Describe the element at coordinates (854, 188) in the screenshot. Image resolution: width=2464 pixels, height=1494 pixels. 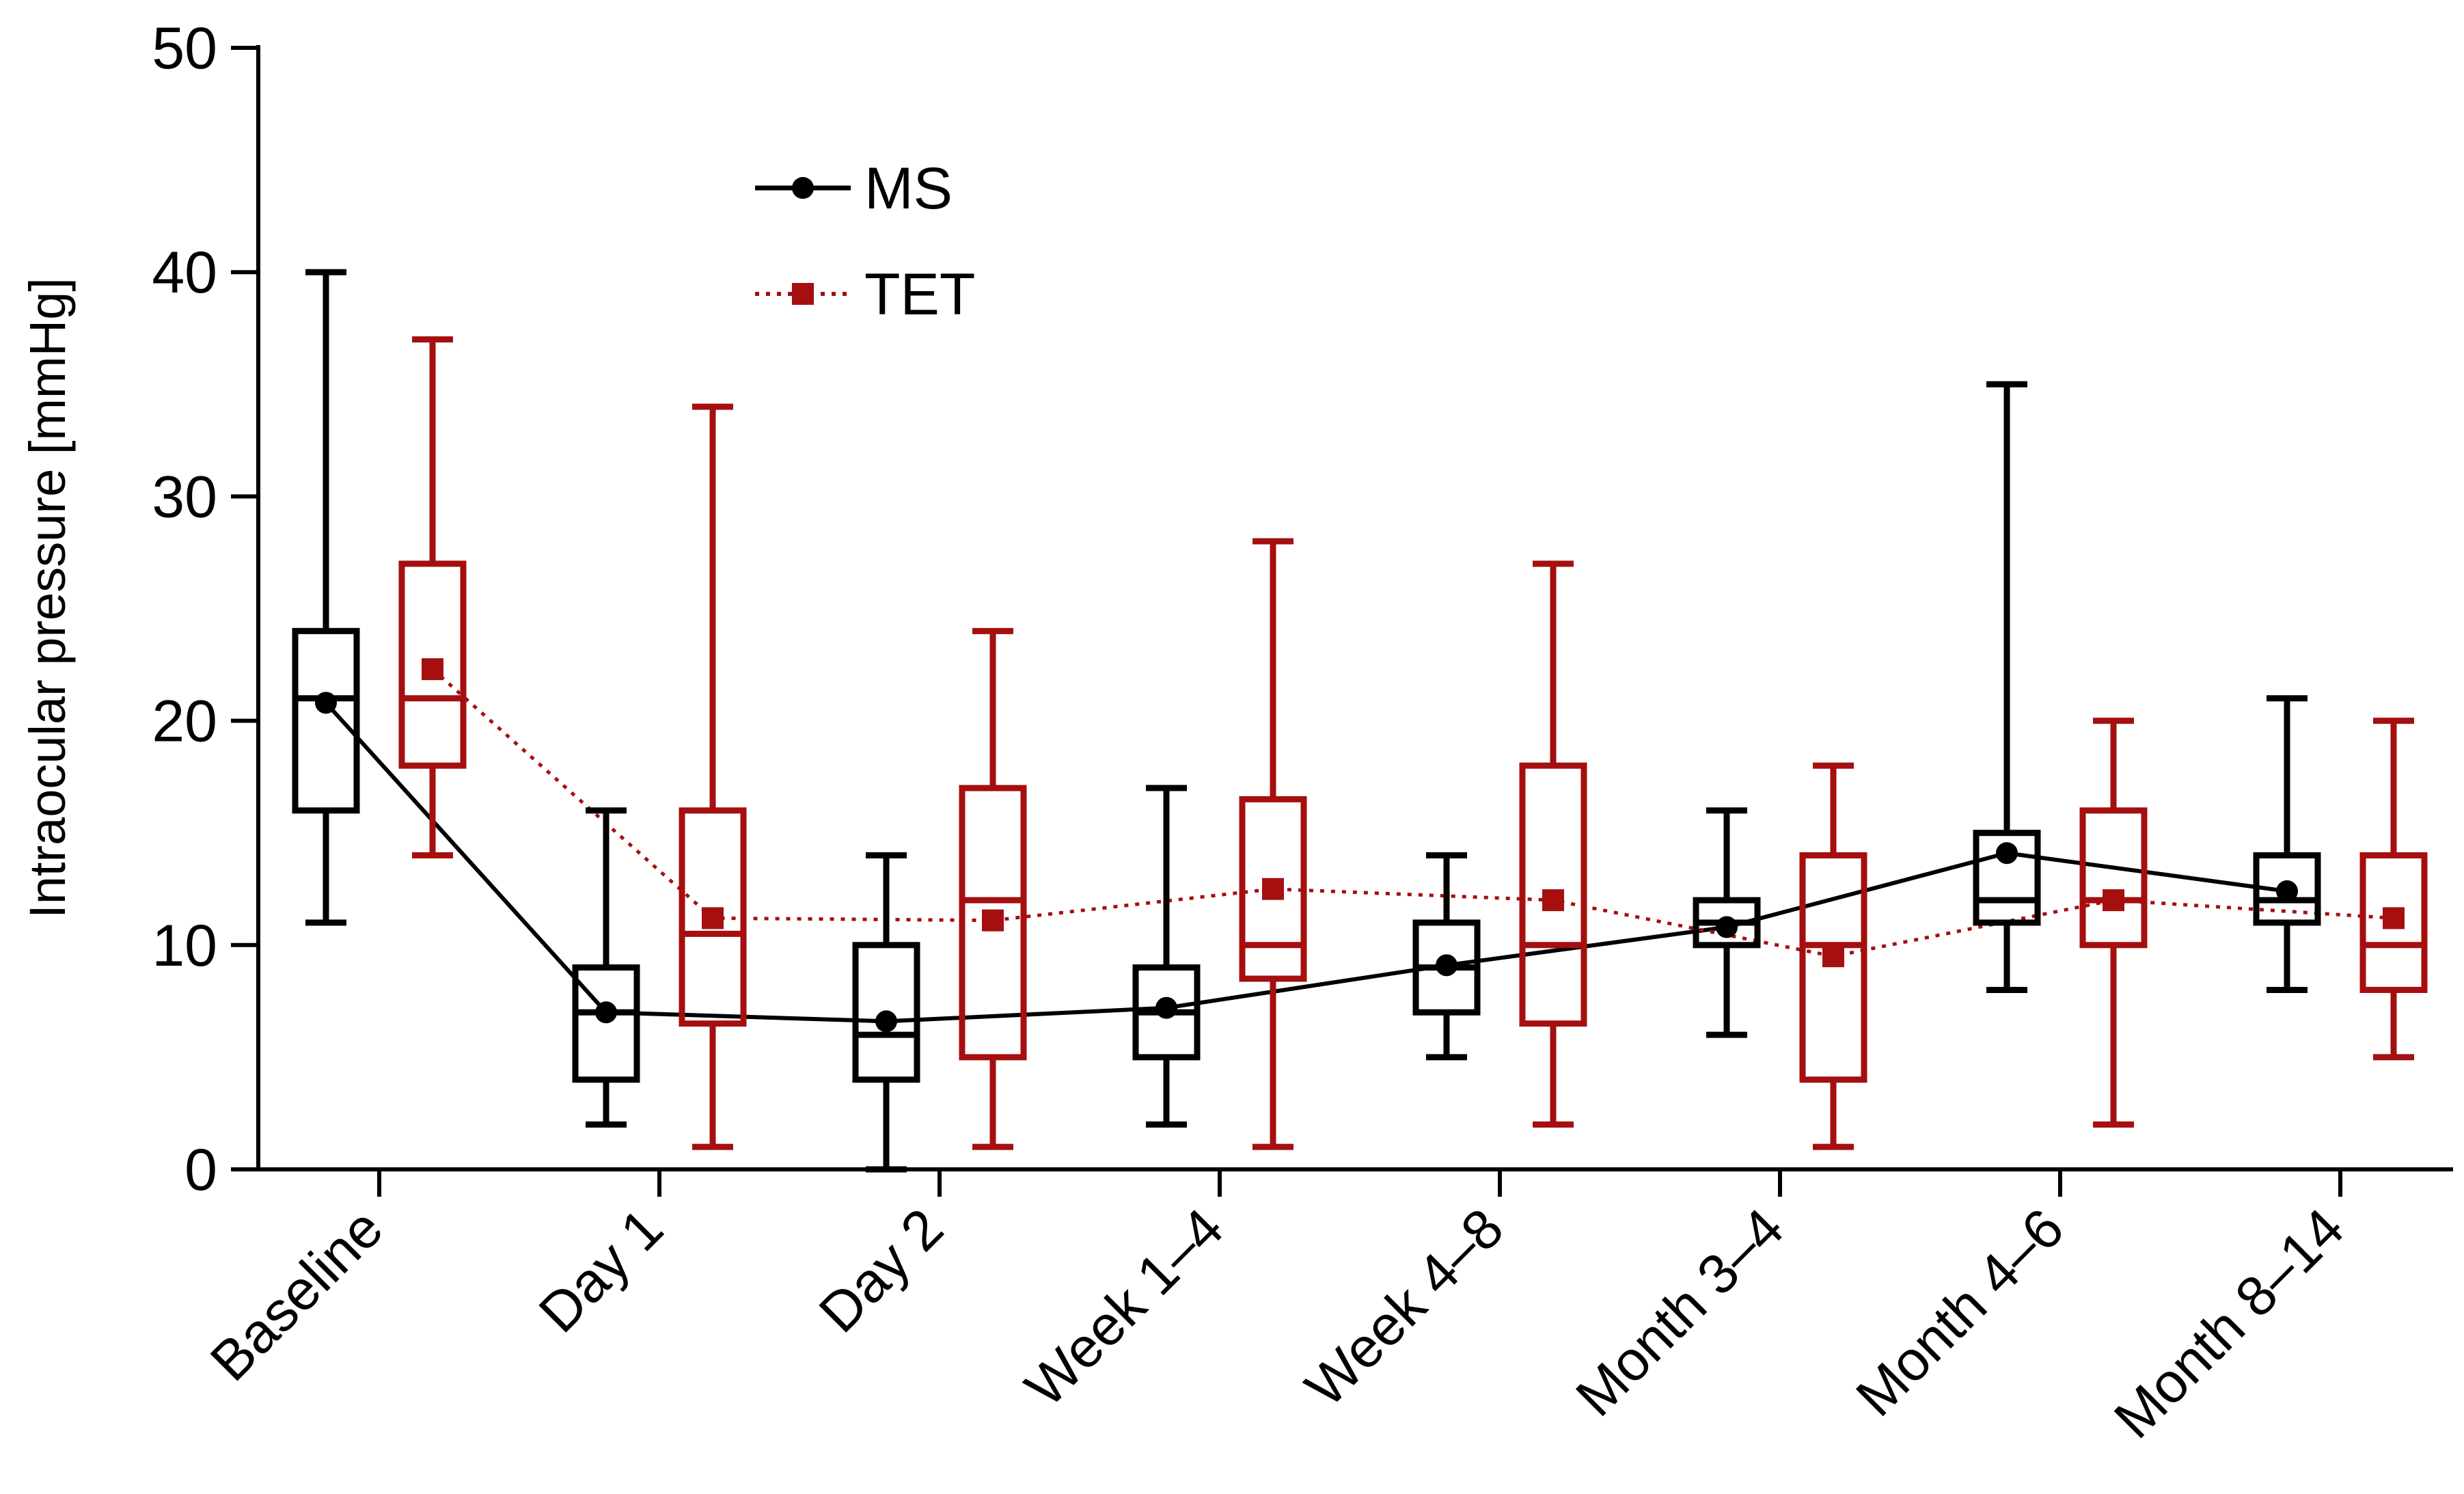
I see `legend-item-ms: MS` at that location.